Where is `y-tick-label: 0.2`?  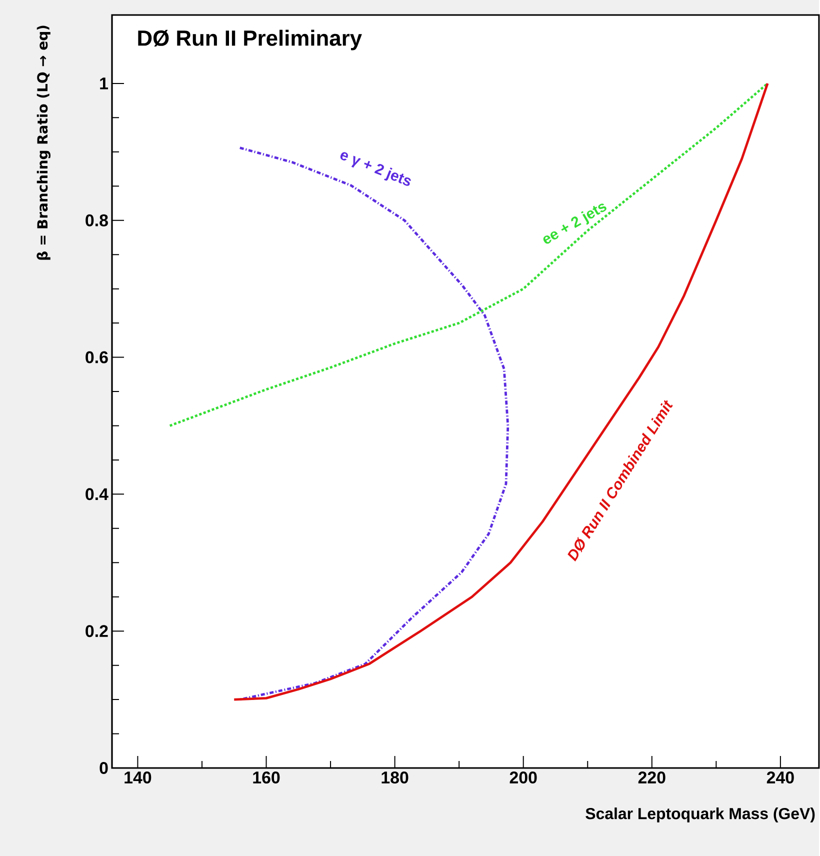
y-tick-label: 0.2 is located at coordinates (97, 631).